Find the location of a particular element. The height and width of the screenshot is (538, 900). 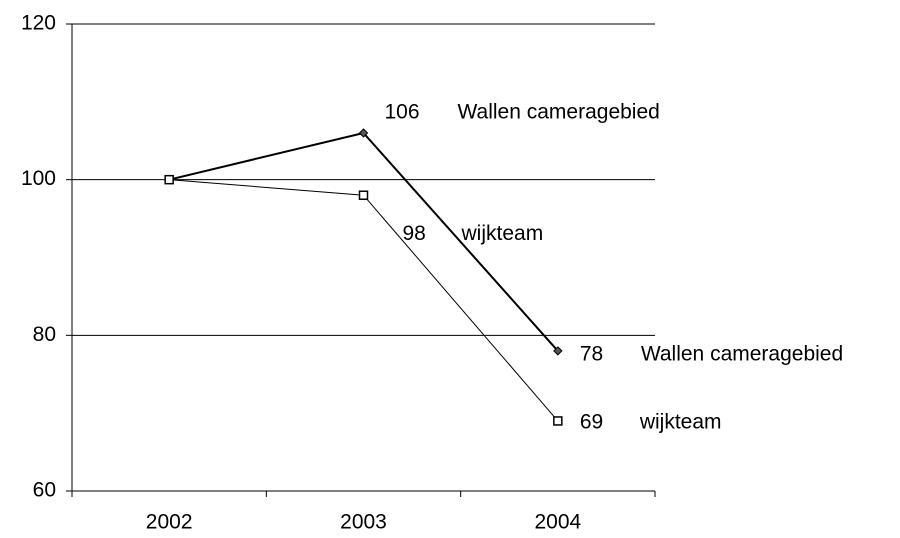

x-tick-label: 2004 is located at coordinates (557, 522).